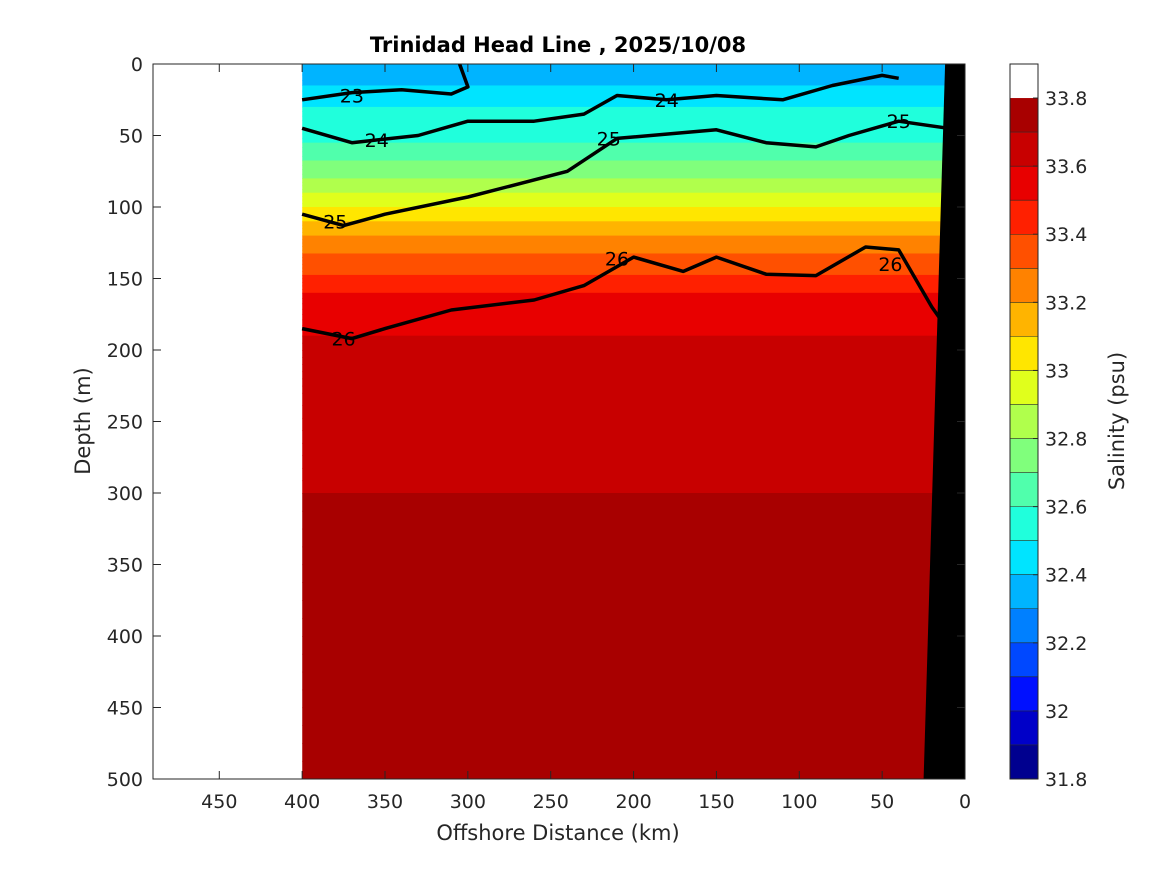 Image resolution: width=1167 pixels, height=875 pixels. I want to click on contour-label-26: 26, so click(890, 265).